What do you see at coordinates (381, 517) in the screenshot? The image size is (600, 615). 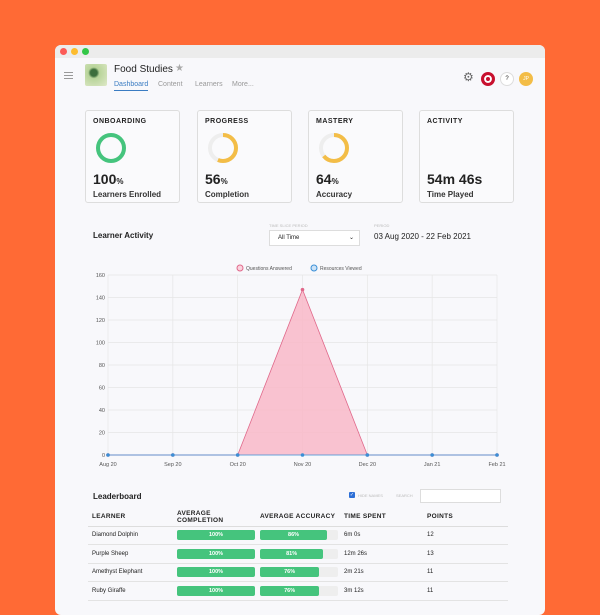 I see `column-header: TIME SPENT` at bounding box center [381, 517].